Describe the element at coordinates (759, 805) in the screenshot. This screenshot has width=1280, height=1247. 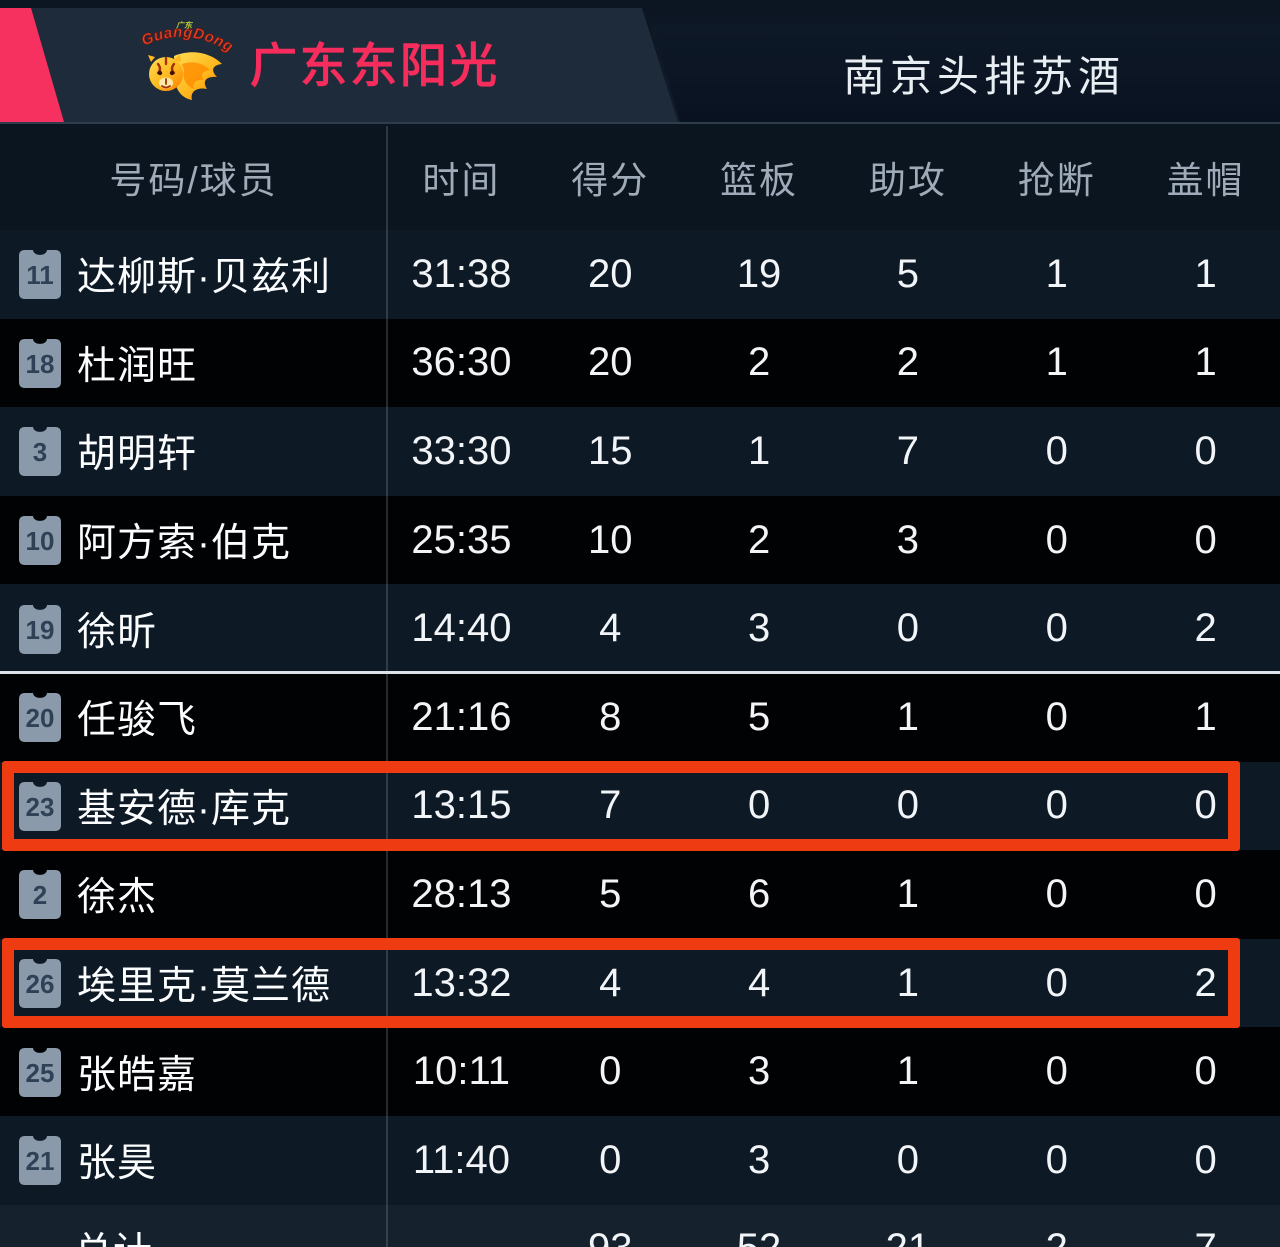
I see `stat-rebounds: 0` at that location.